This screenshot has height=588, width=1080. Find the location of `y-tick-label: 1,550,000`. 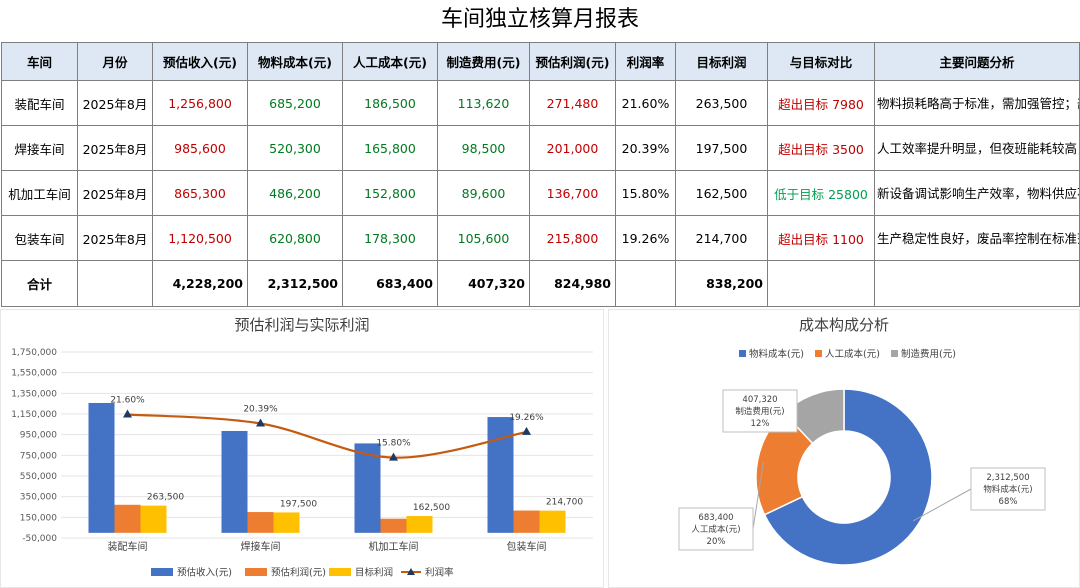

y-tick-label: 1,550,000 is located at coordinates (34, 374).